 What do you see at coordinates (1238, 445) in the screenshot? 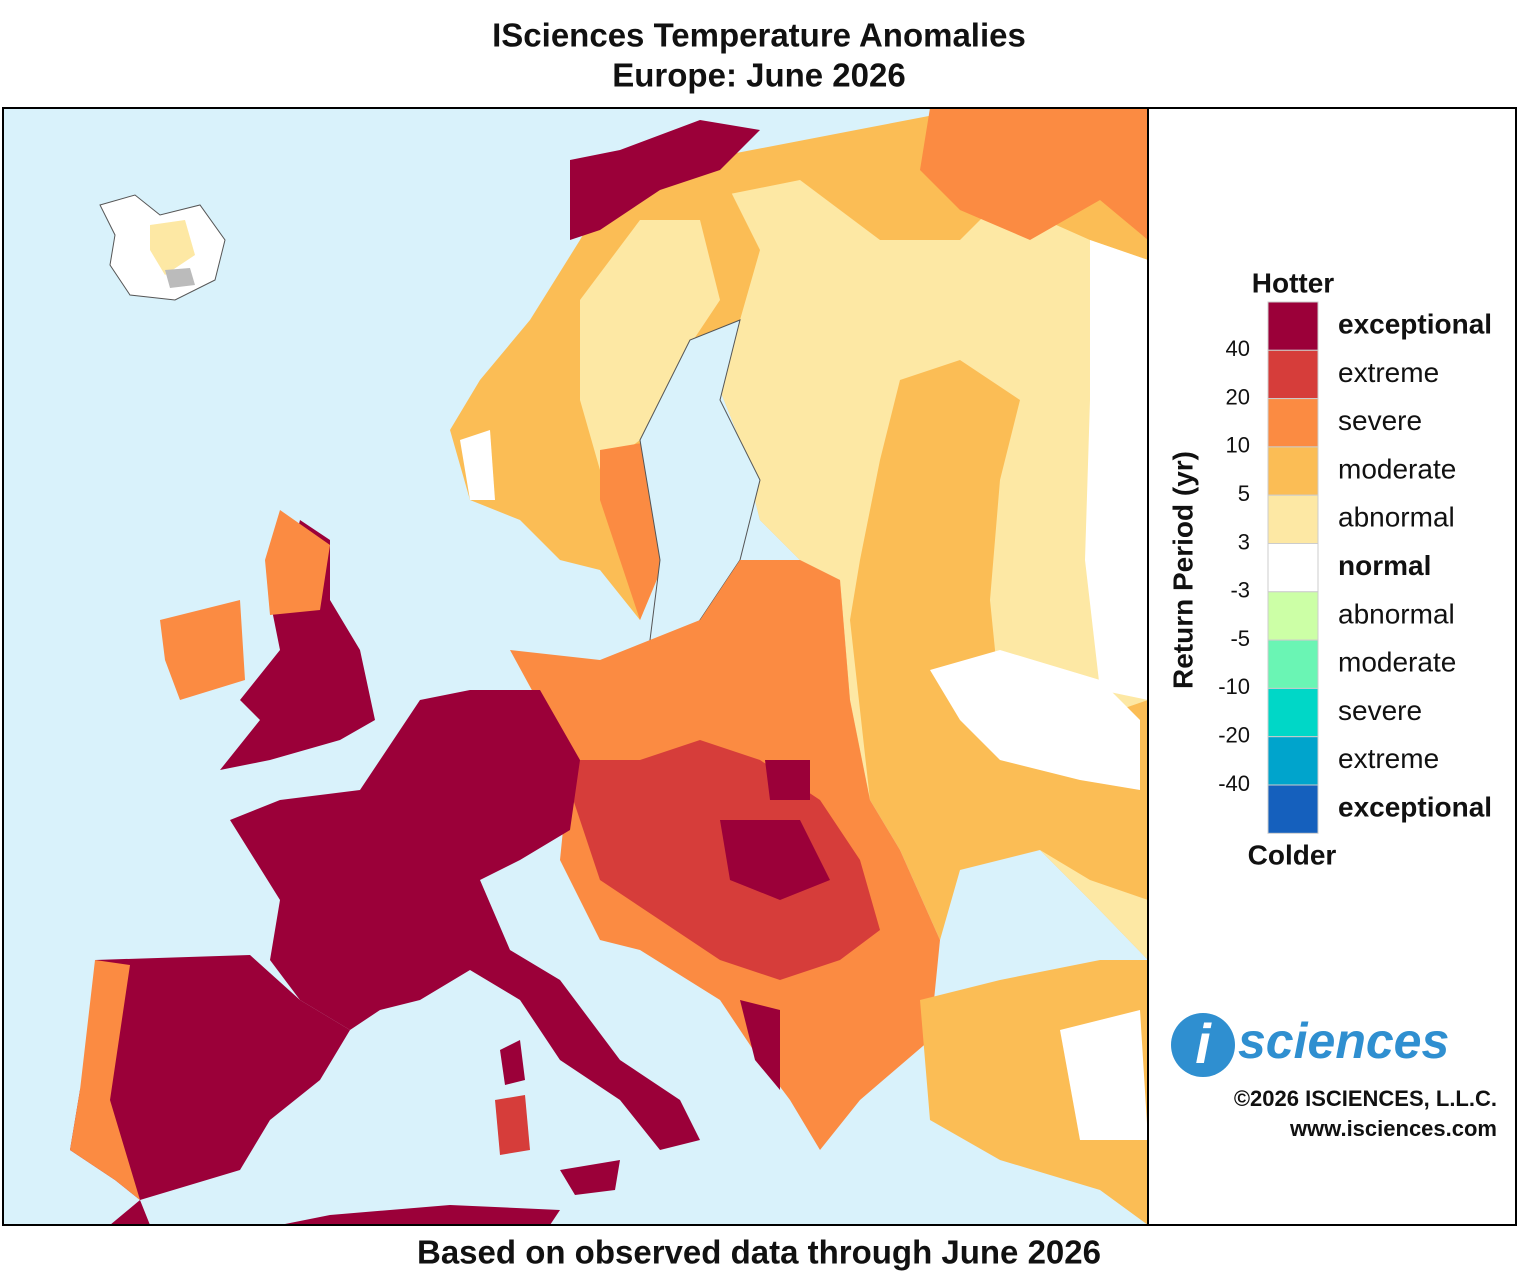
I see `legend-tick: 10` at bounding box center [1238, 445].